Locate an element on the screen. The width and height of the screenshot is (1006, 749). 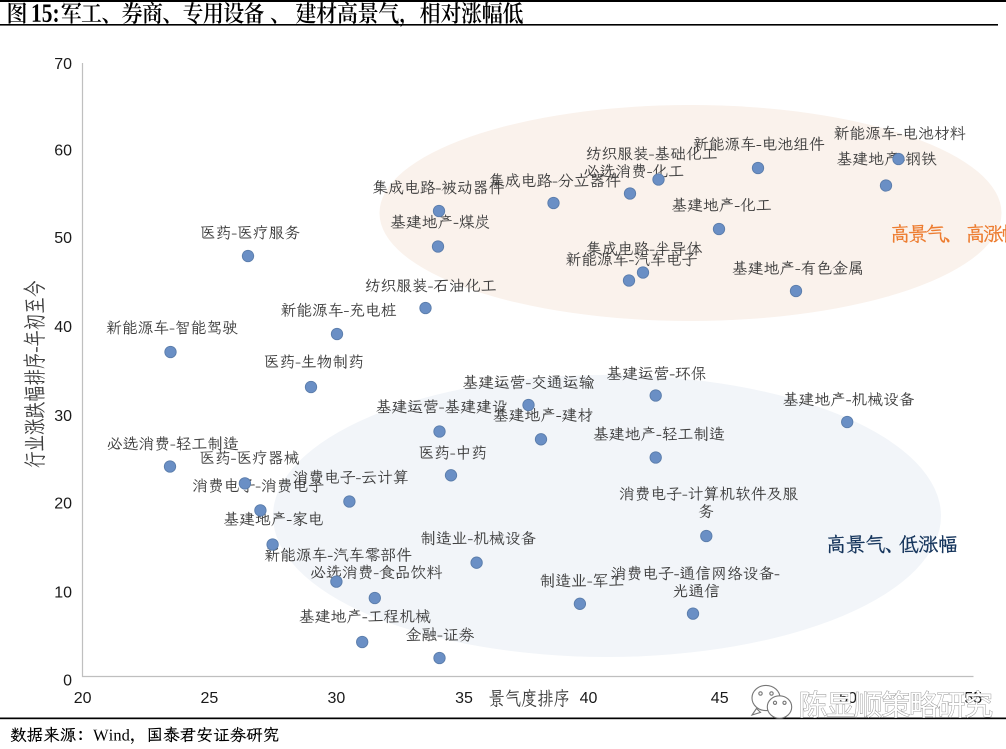
svg-text: 35 is located at coordinates (464, 698).